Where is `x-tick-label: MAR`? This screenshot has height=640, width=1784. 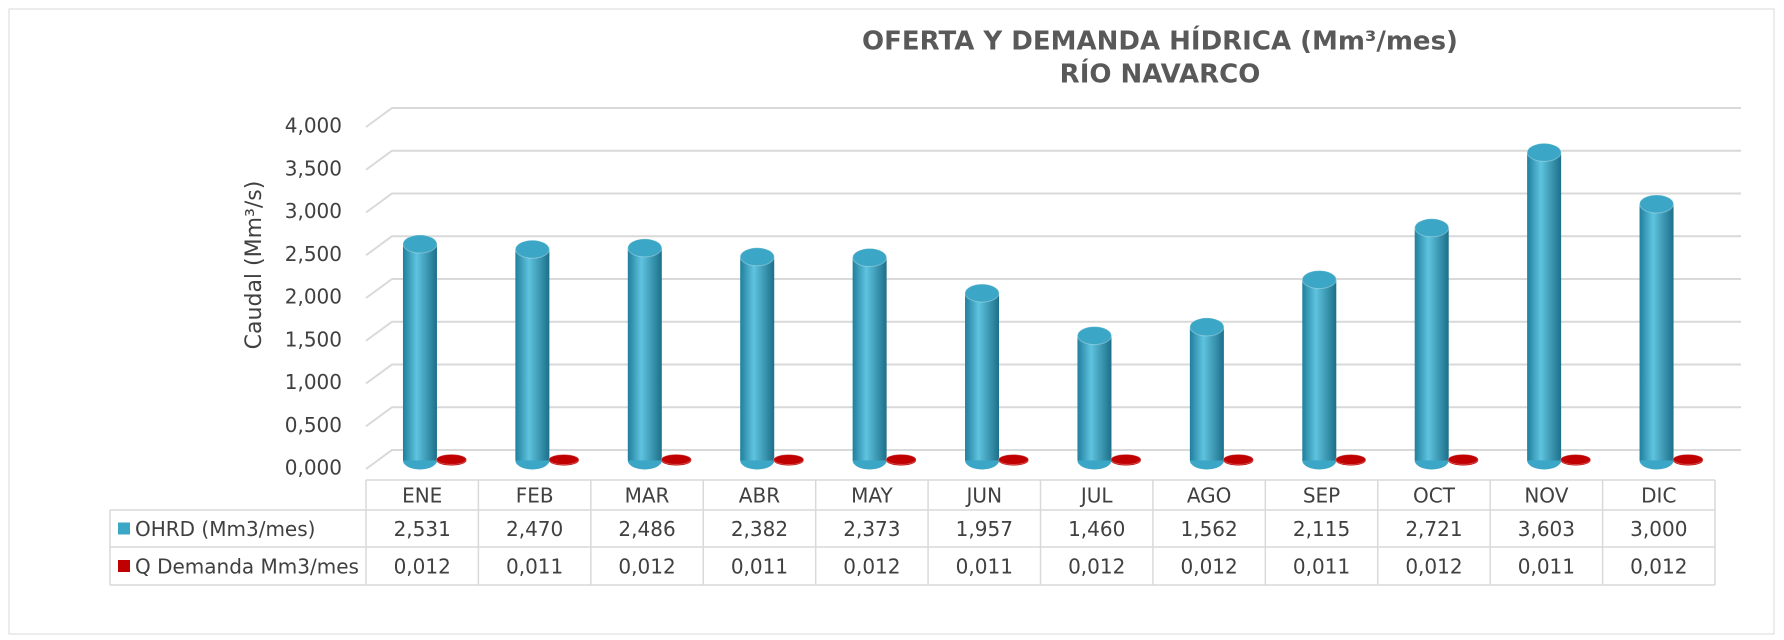
x-tick-label: MAR is located at coordinates (647, 496).